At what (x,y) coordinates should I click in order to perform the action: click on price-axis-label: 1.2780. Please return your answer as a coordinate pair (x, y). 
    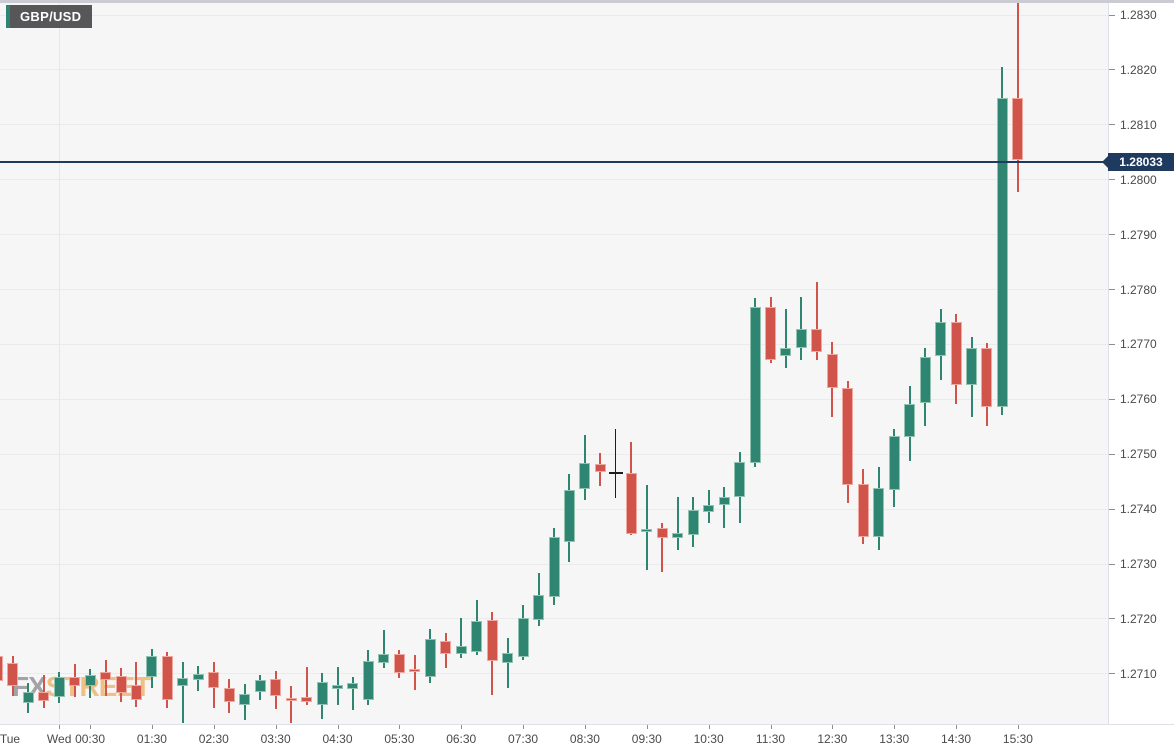
    Looking at the image, I should click on (1138, 289).